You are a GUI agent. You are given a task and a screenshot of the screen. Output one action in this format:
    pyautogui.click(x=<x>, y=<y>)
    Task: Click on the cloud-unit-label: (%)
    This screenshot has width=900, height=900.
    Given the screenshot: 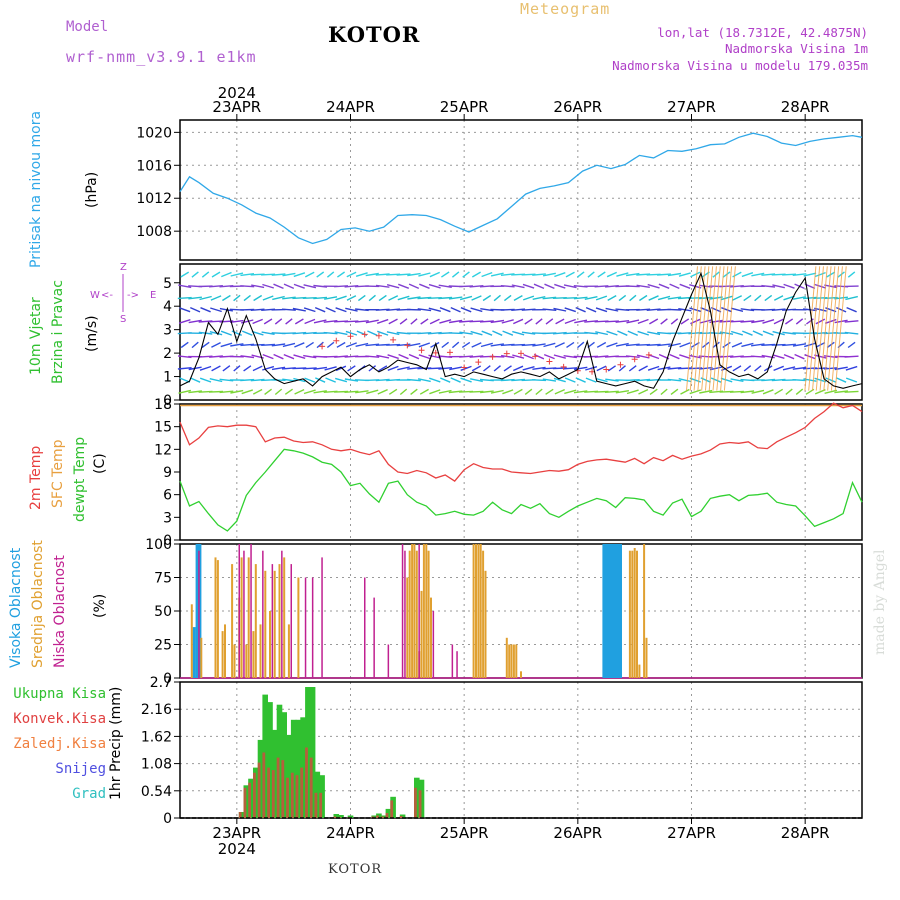 What is the action you would take?
    pyautogui.click(x=100, y=605)
    